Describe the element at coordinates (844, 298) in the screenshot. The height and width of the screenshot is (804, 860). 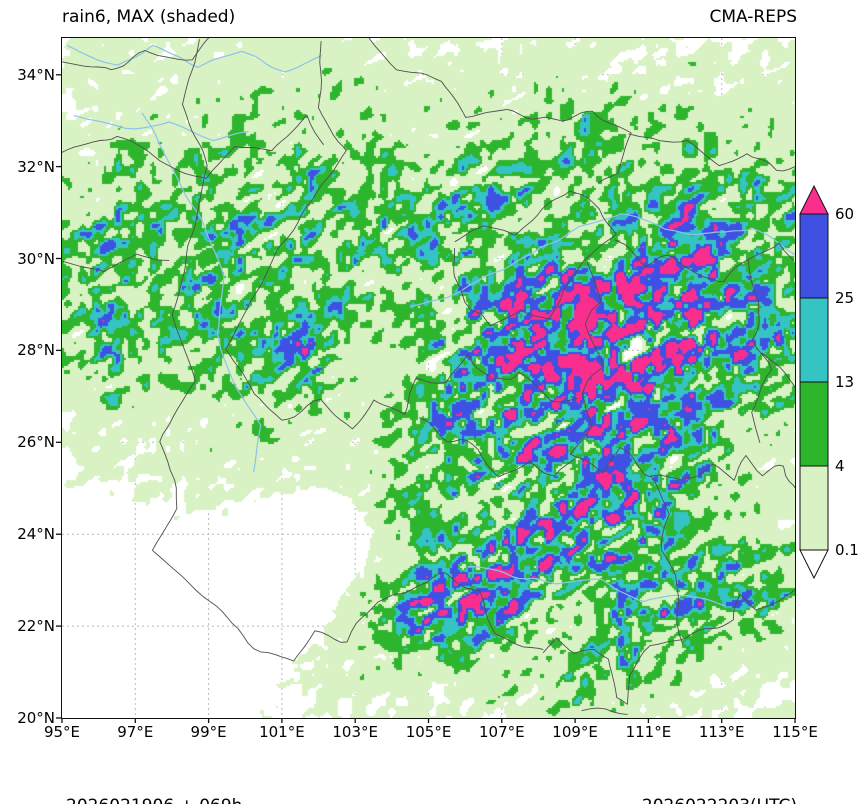
I see `colorbar-label: 25` at that location.